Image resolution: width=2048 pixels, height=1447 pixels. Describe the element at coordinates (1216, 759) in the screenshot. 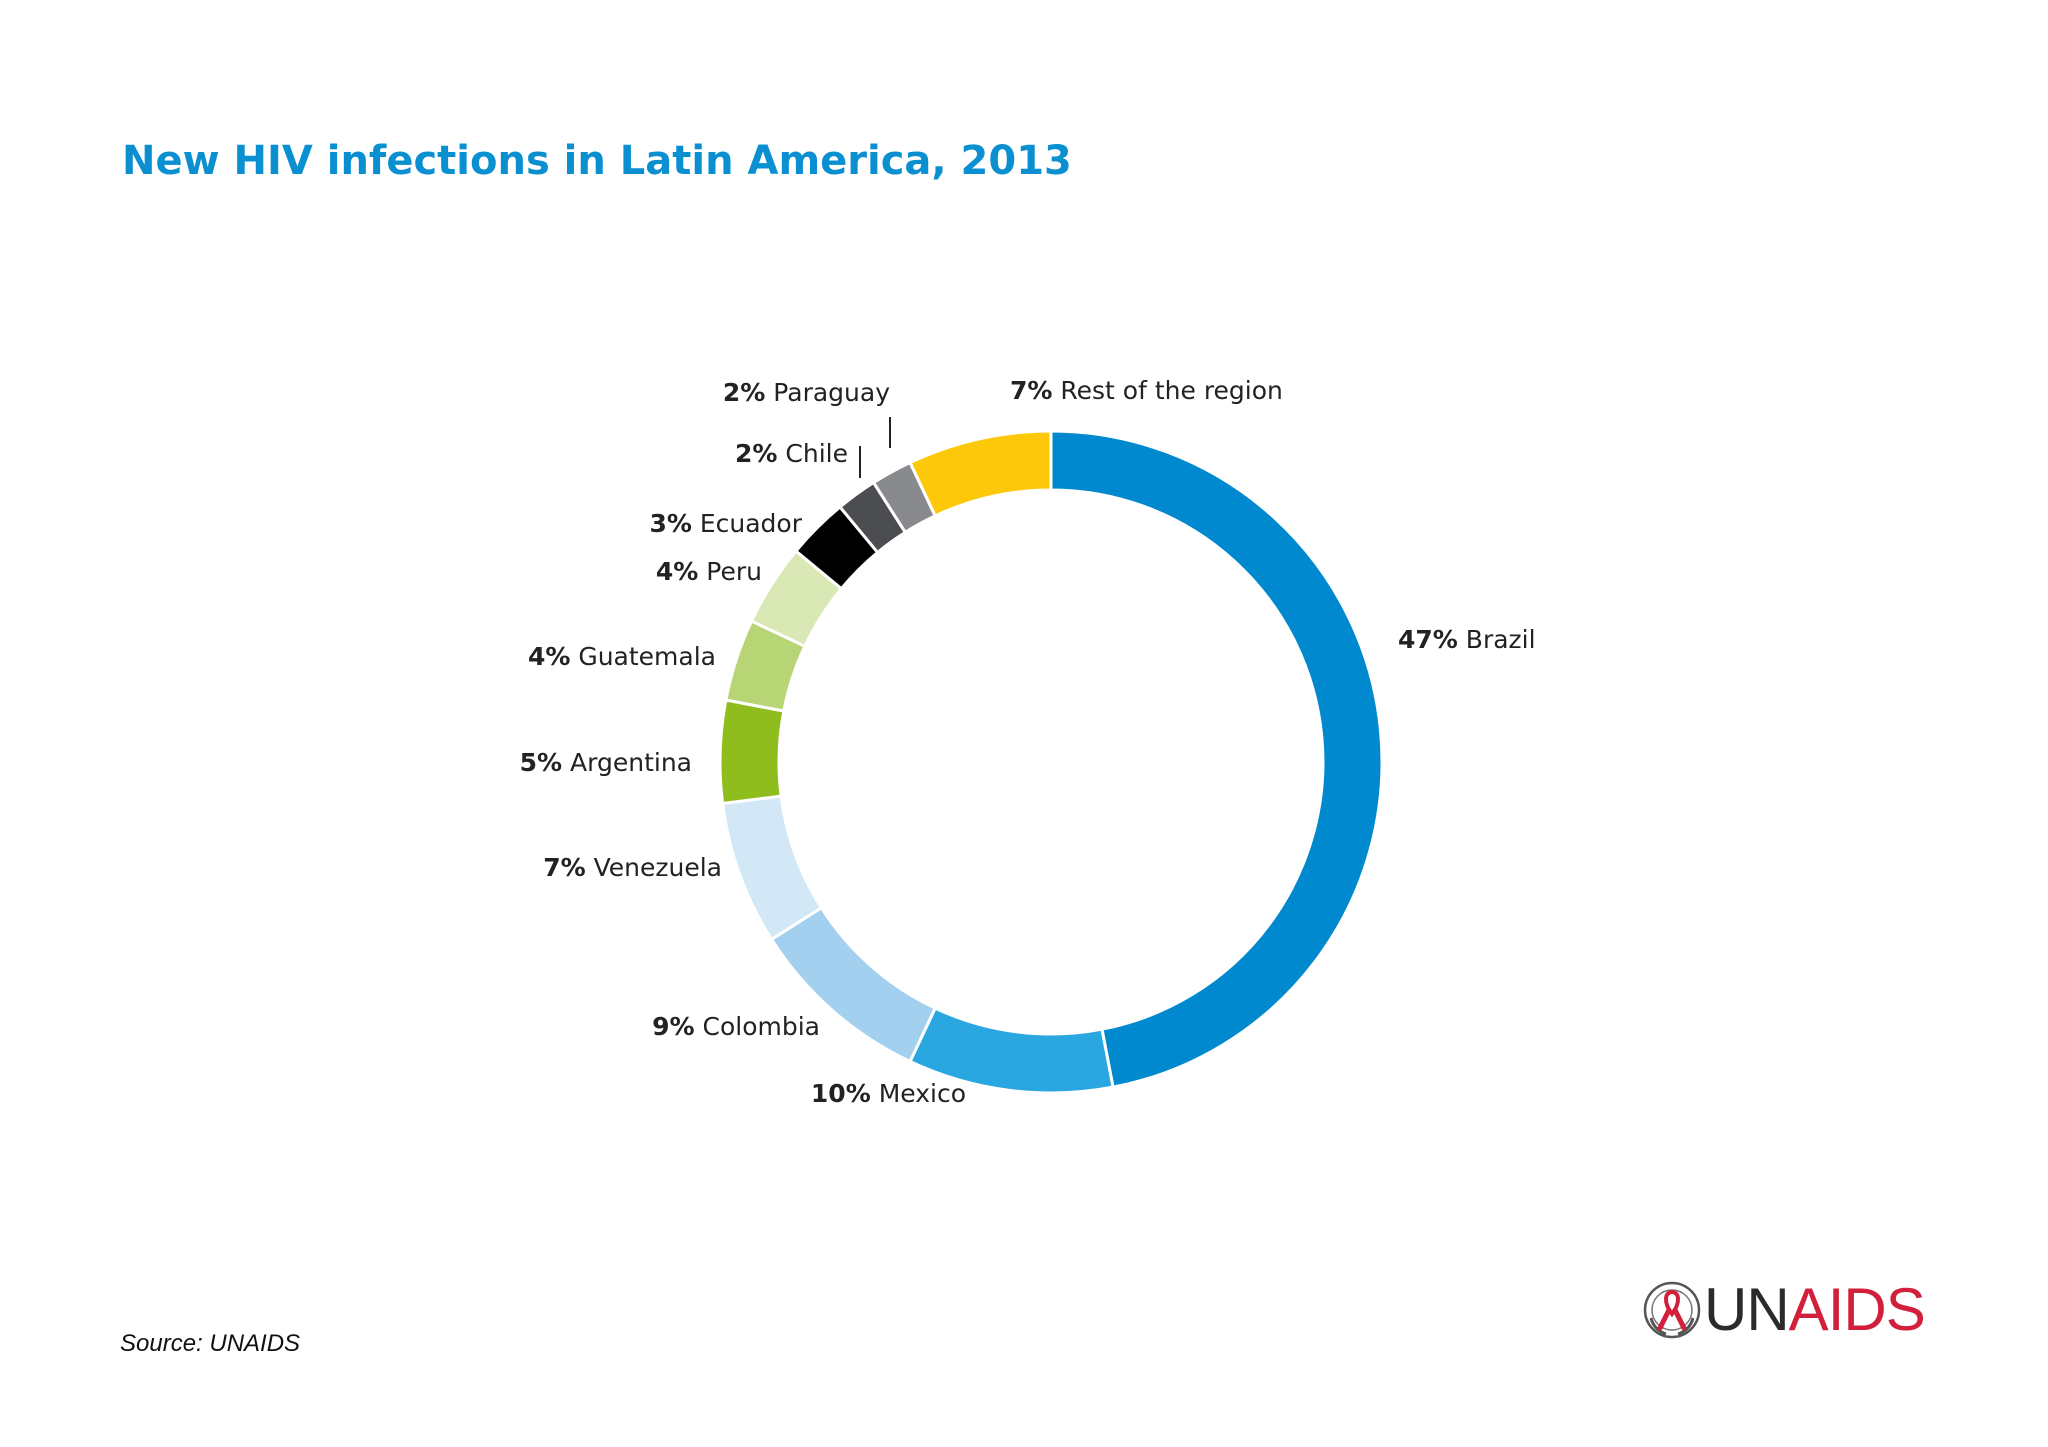

I see `donut-slice-brazil` at that location.